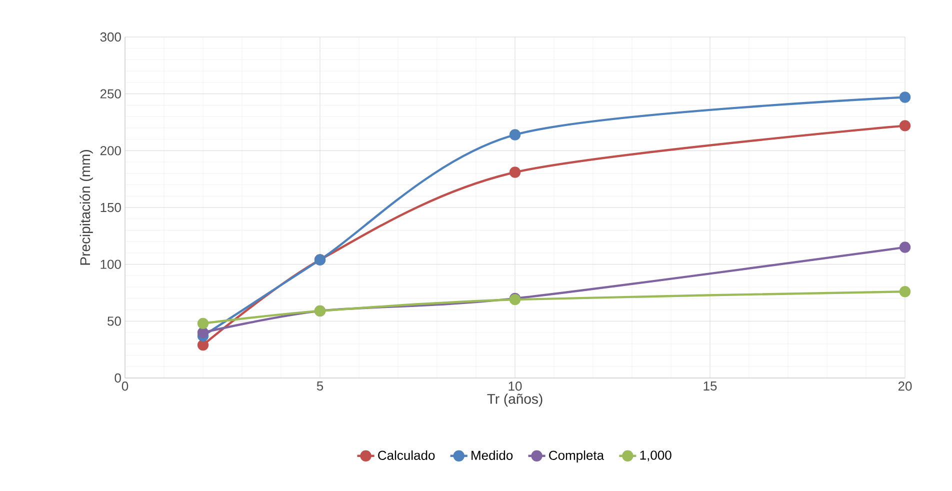 This screenshot has height=491, width=952. What do you see at coordinates (710, 386) in the screenshot?
I see `x-tick-label: 15` at bounding box center [710, 386].